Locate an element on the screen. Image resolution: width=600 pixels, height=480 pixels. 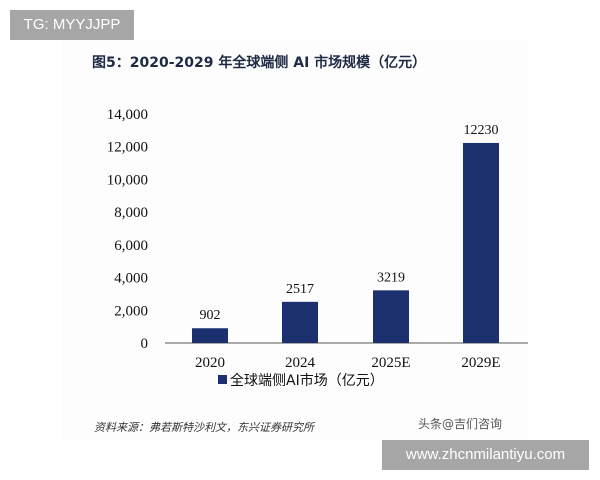
x-tick-label: 2020 is located at coordinates (210, 363).